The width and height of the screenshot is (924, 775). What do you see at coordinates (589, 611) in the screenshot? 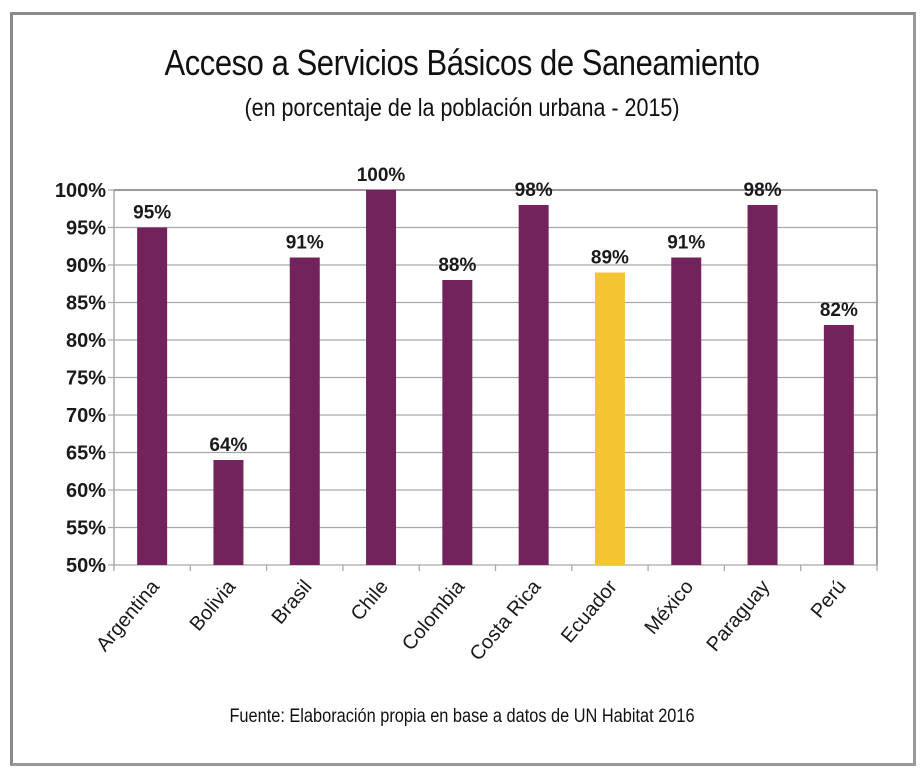
I see `x-tick-label: Ecuador` at bounding box center [589, 611].